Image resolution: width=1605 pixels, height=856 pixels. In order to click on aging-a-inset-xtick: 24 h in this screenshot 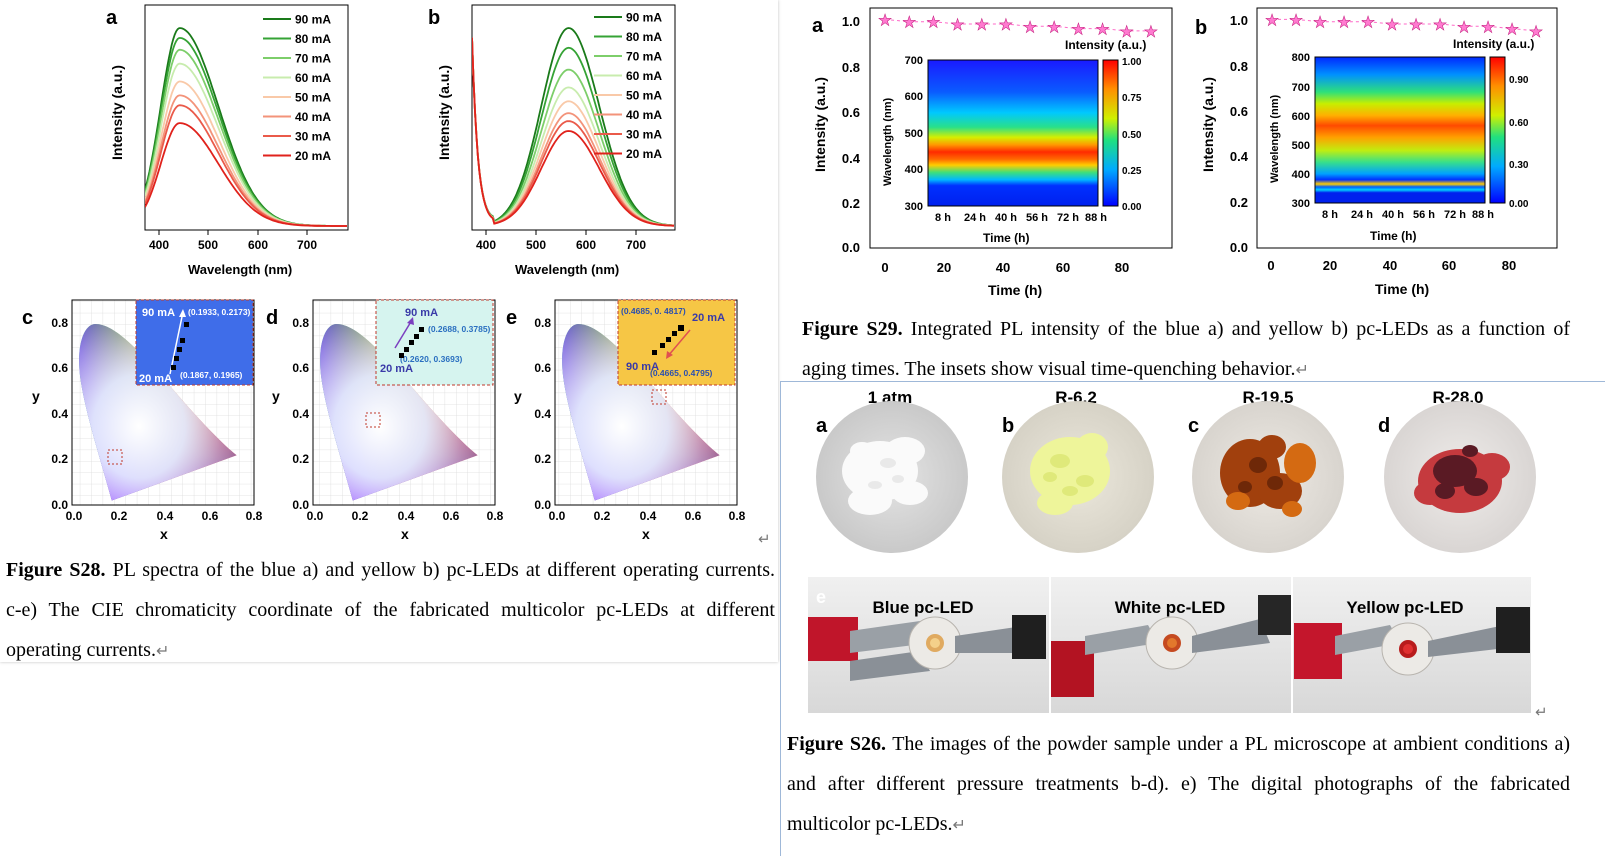, I will do `click(975, 218)`.